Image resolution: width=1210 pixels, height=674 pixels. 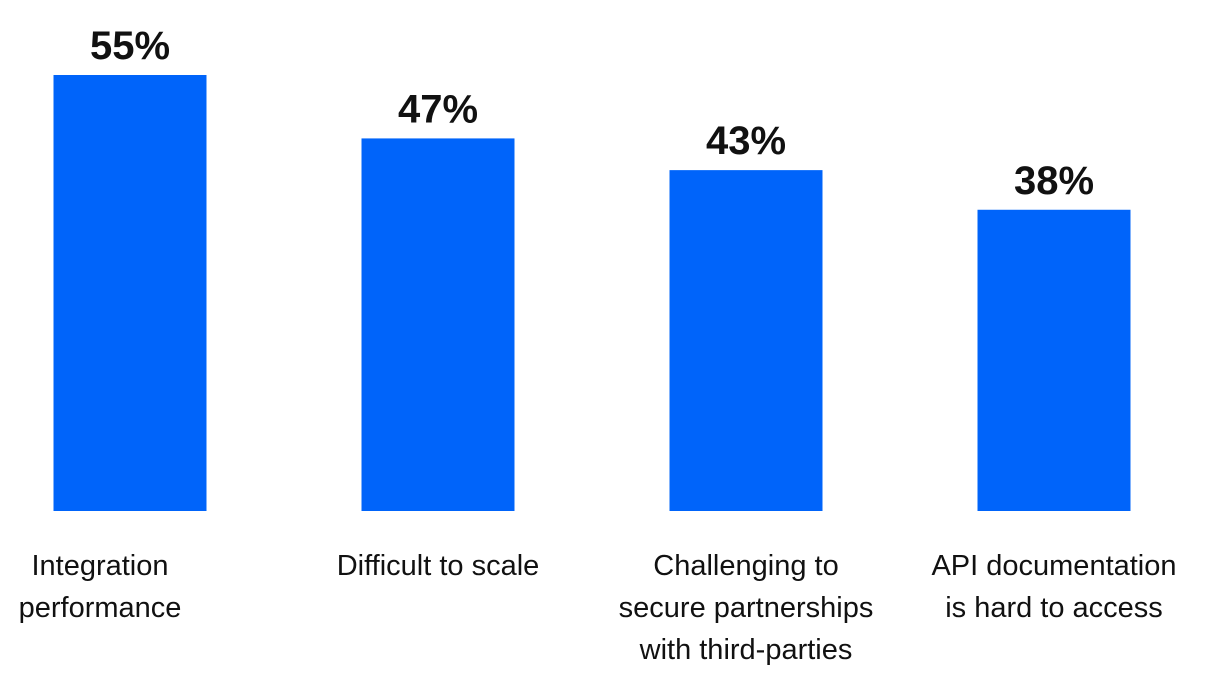 What do you see at coordinates (1054, 608) in the screenshot?
I see `category-label-4-line-2: is hard to access` at bounding box center [1054, 608].